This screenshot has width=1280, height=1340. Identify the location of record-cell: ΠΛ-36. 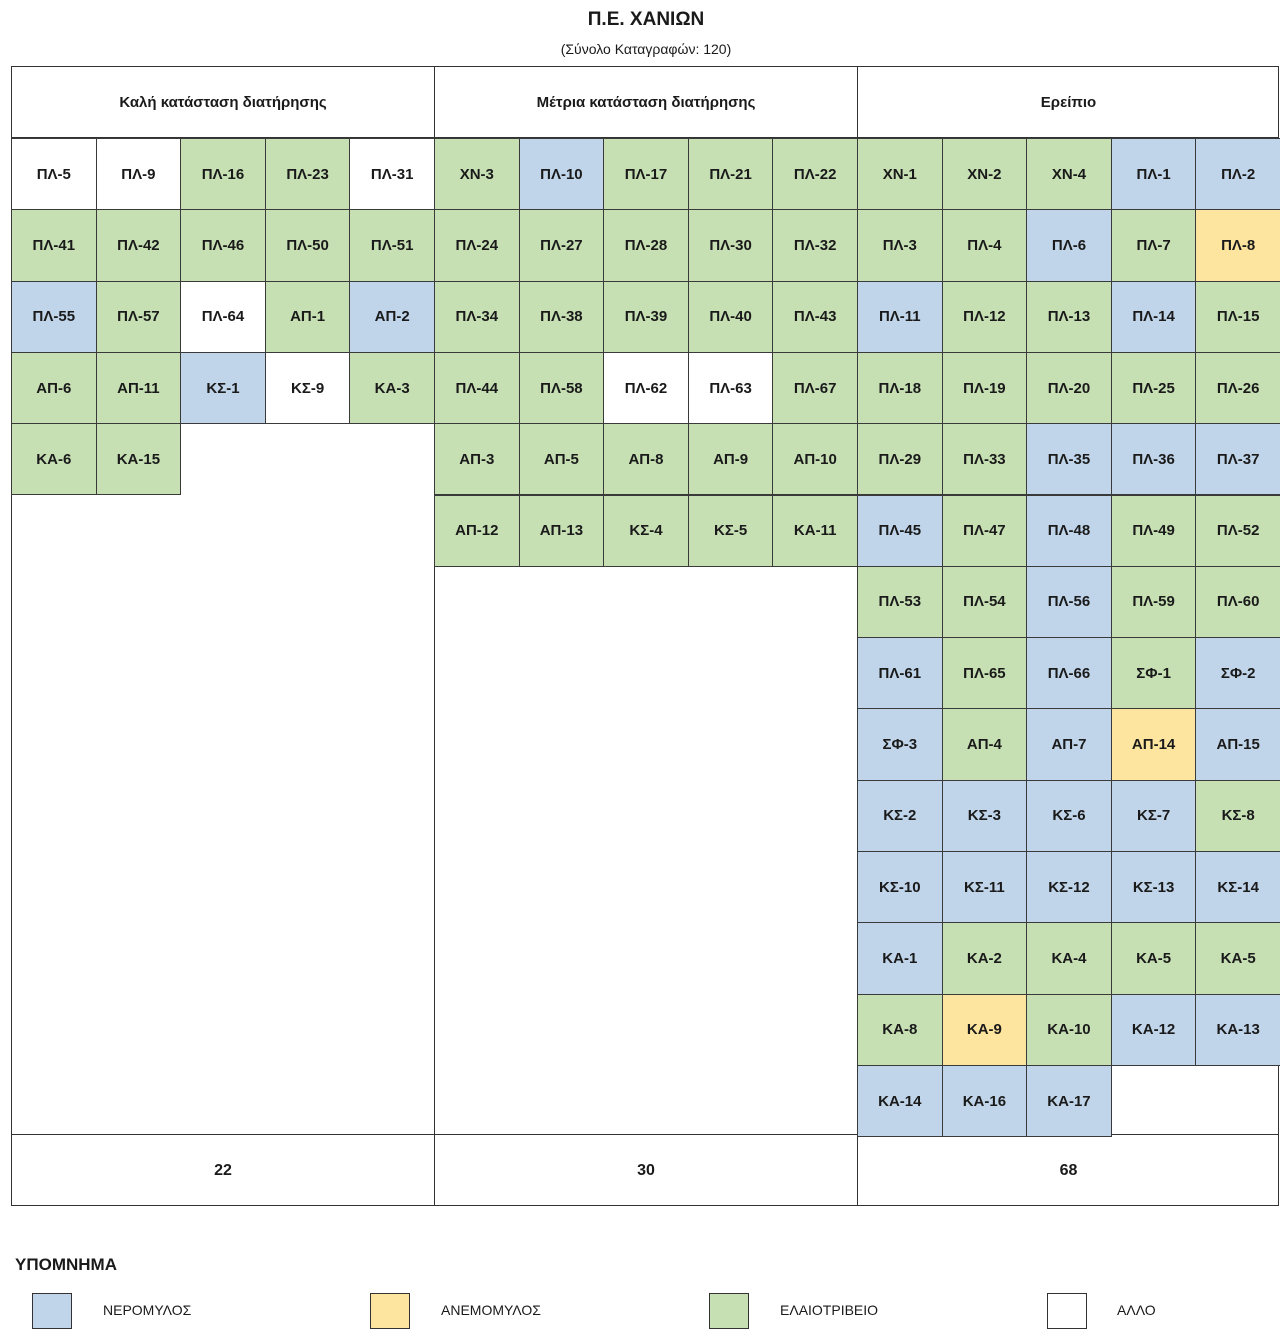
(1153, 459).